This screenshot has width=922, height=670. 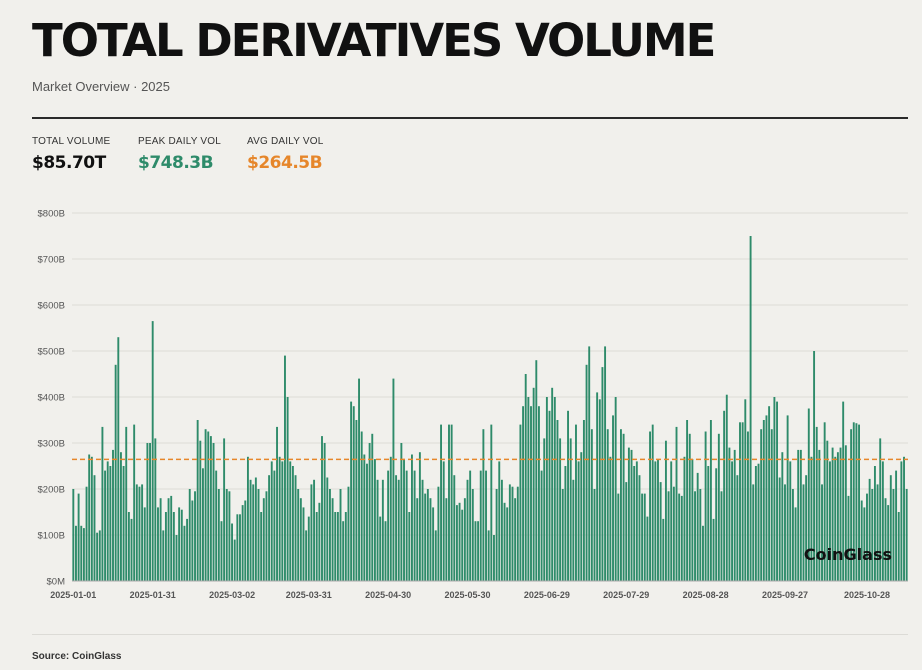 What do you see at coordinates (785, 595) in the screenshot?
I see `x-tick-label: 2025-09-27` at bounding box center [785, 595].